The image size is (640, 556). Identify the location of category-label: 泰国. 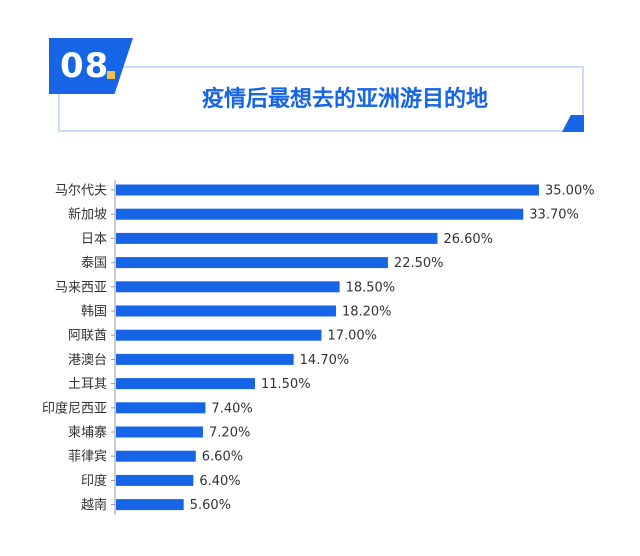
(94, 263).